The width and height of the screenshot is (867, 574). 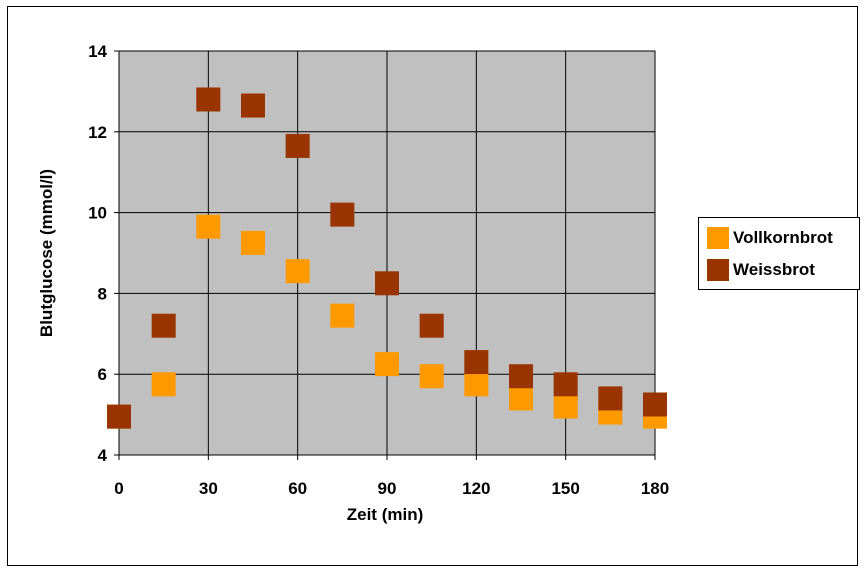 I want to click on x-tick-label: 0, so click(x=118, y=488).